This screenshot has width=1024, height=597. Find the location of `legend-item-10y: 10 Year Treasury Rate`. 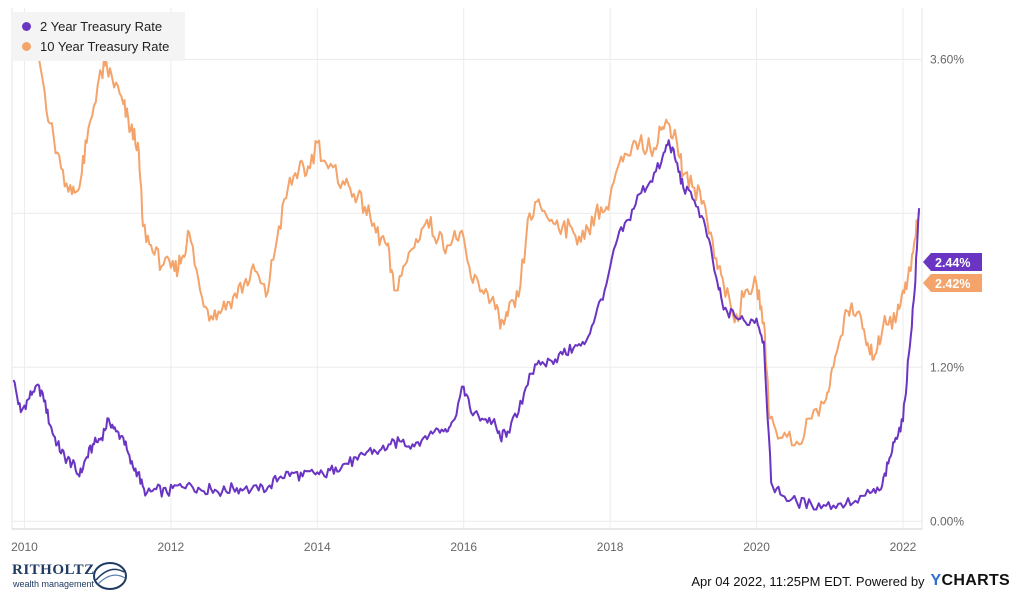

legend-item-10y: 10 Year Treasury Rate is located at coordinates (95, 46).